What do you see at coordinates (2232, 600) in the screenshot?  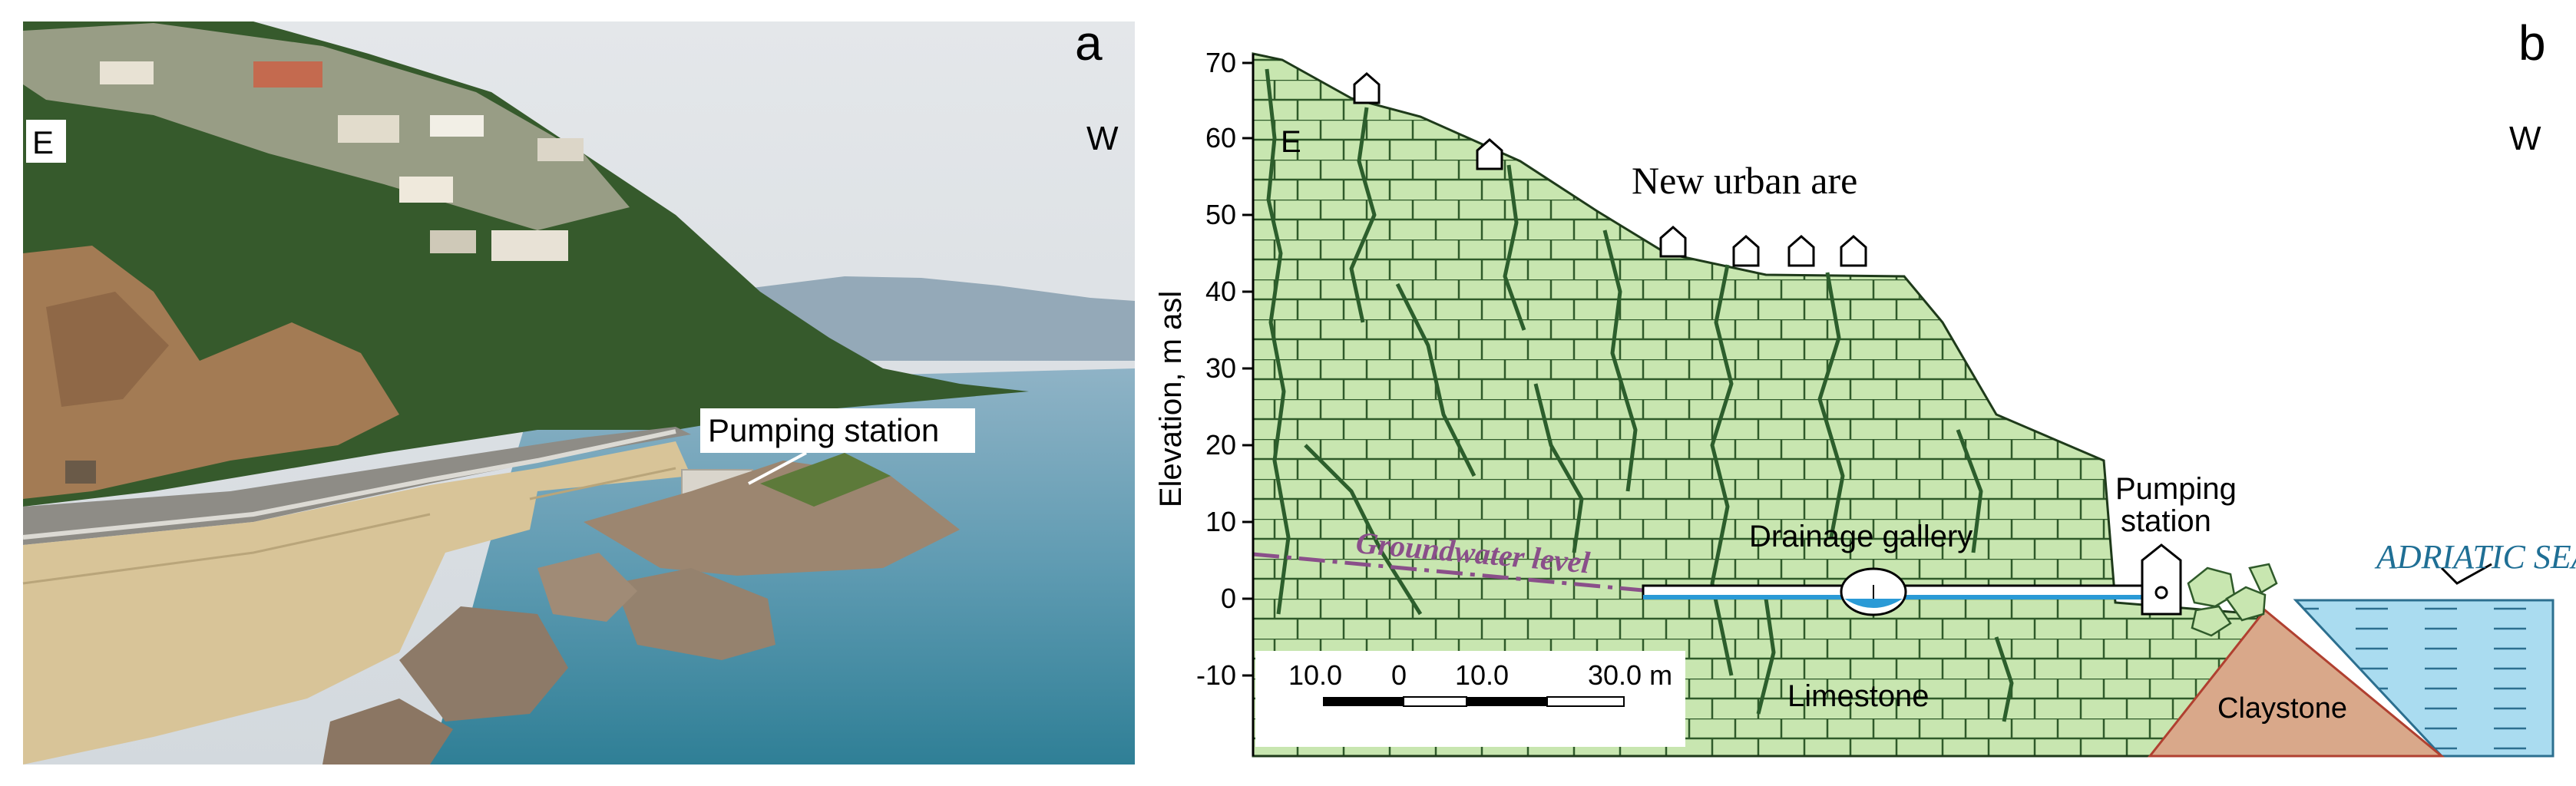 I see `coastal-boulders` at bounding box center [2232, 600].